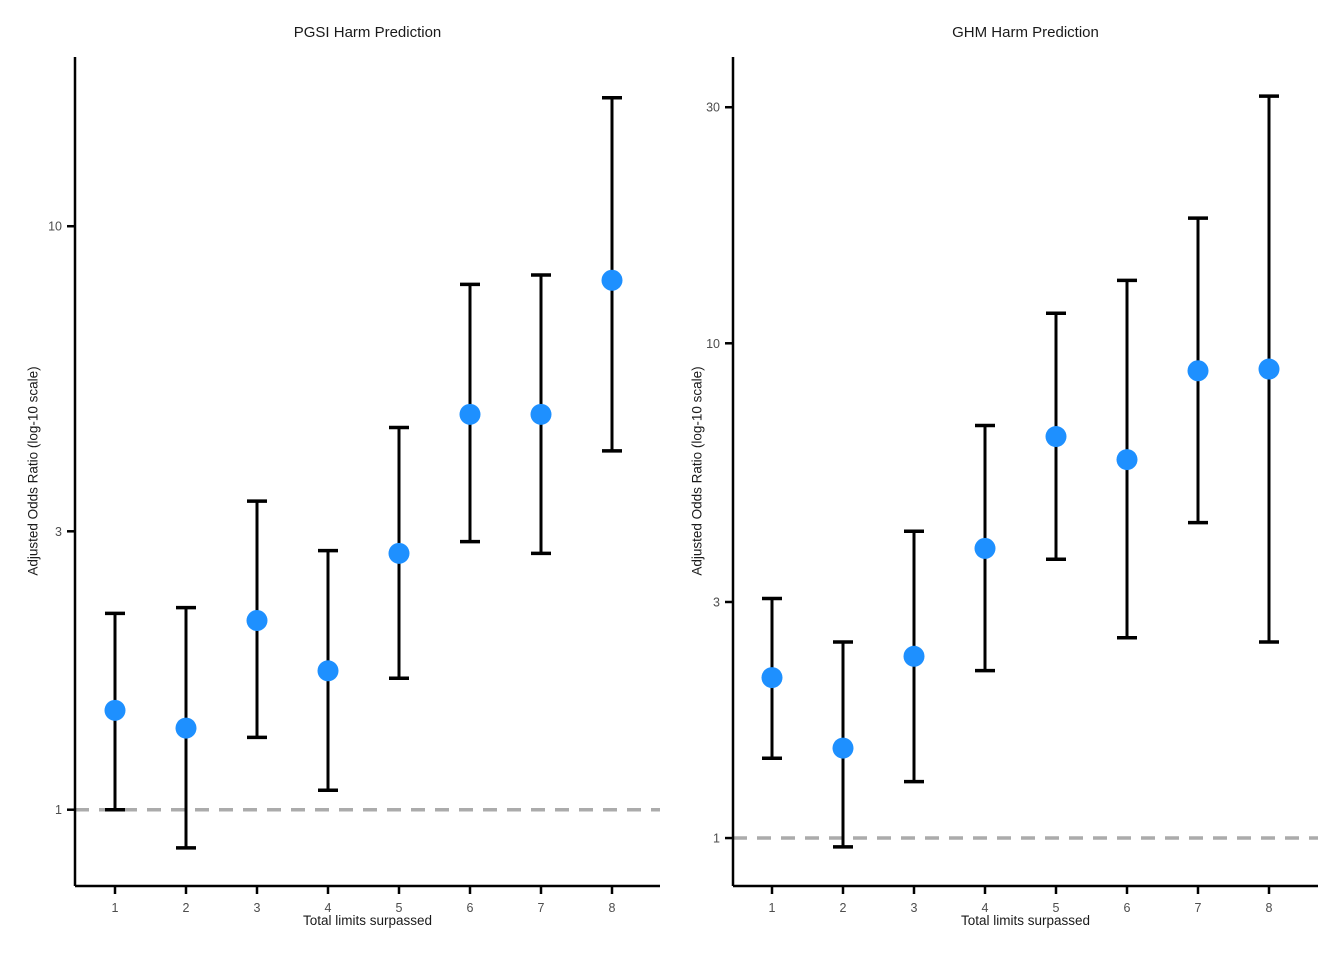  What do you see at coordinates (1025, 32) in the screenshot?
I see `ghm-chart-title: GHM Harm Prediction` at bounding box center [1025, 32].